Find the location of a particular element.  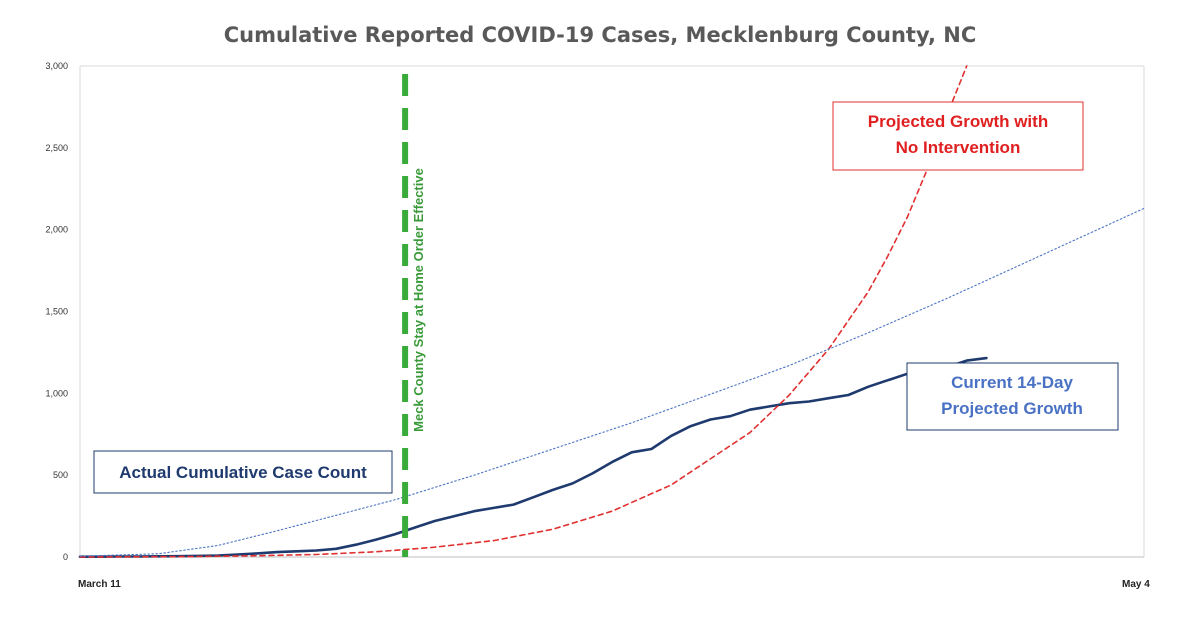

current-growth-label-line1: Current 14-Day is located at coordinates (1012, 382).